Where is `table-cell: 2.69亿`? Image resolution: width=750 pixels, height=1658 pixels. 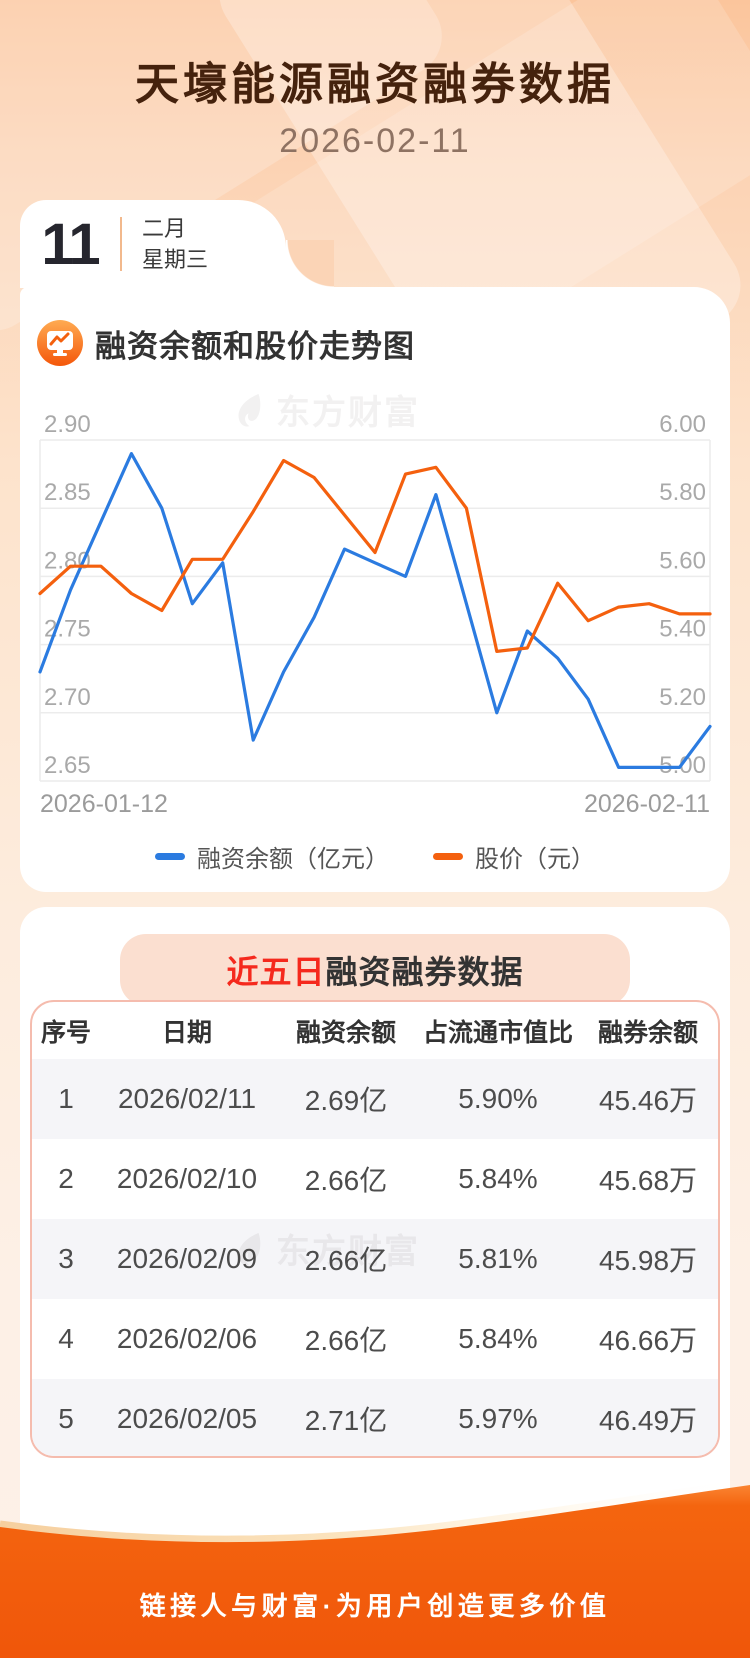 table-cell: 2.69亿 is located at coordinates (346, 1100).